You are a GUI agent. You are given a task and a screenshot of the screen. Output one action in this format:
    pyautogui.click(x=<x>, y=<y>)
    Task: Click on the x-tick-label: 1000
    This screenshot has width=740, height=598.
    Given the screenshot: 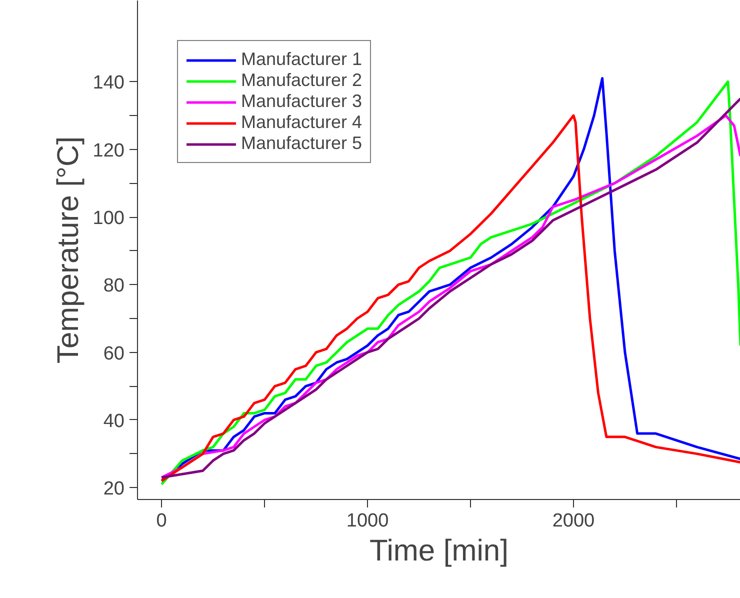 What is the action you would take?
    pyautogui.click(x=367, y=521)
    